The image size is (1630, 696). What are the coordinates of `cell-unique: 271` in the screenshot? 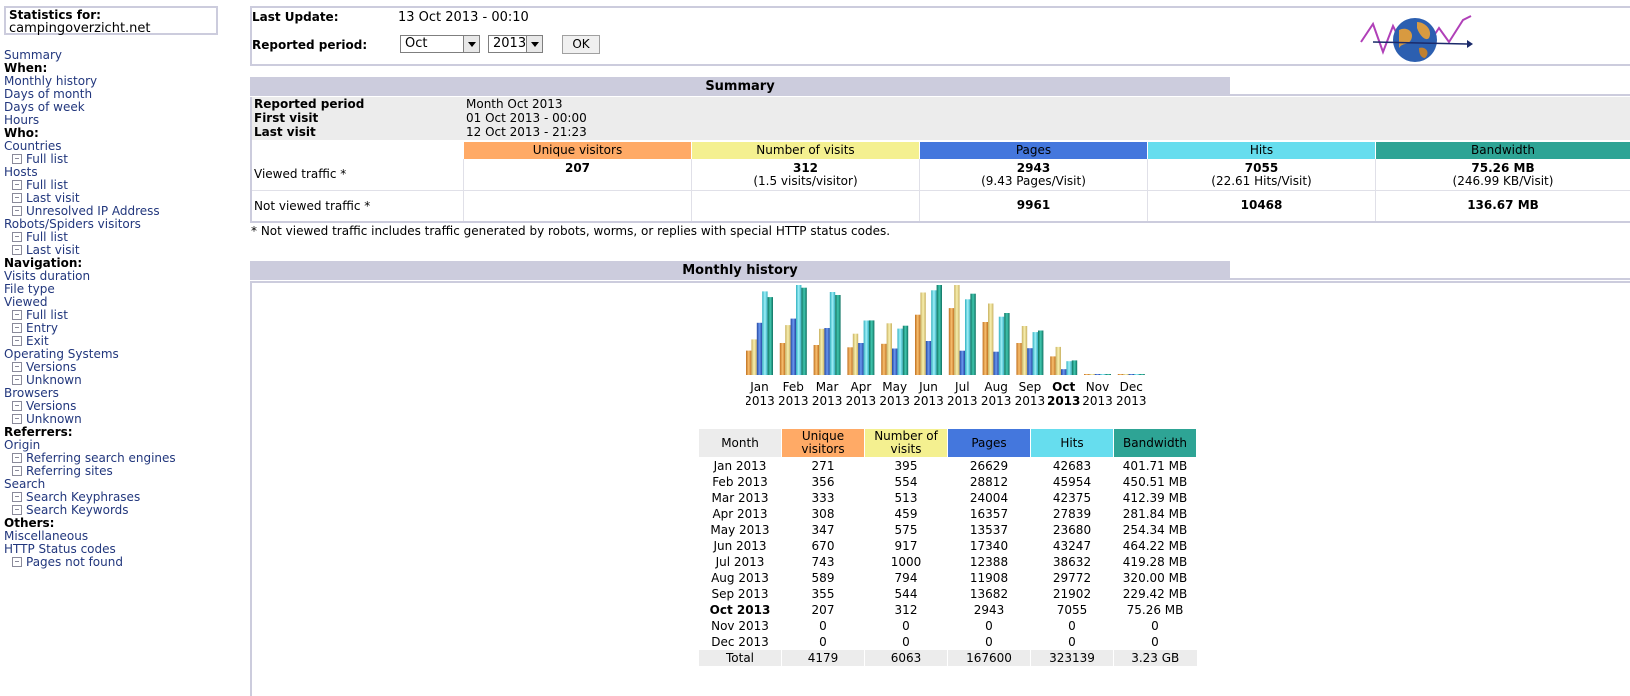 It's located at (823, 466).